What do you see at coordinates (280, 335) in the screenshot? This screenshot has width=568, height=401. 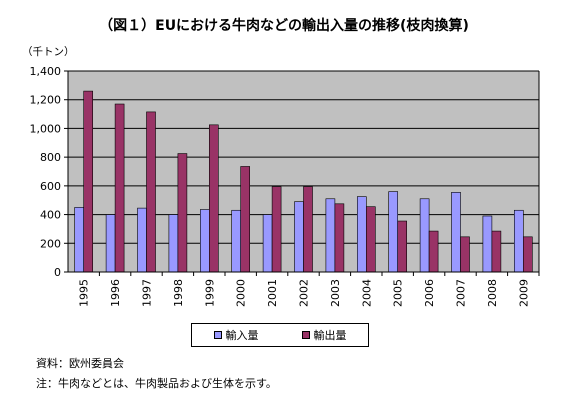 I see `chart-legend: 輸入量 輸出量` at bounding box center [280, 335].